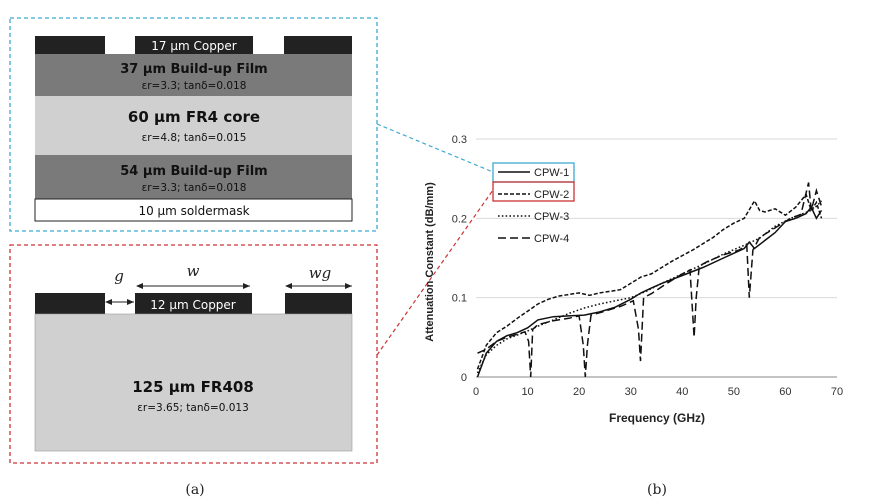  I want to click on stackup1-copper-right, so click(318, 45).